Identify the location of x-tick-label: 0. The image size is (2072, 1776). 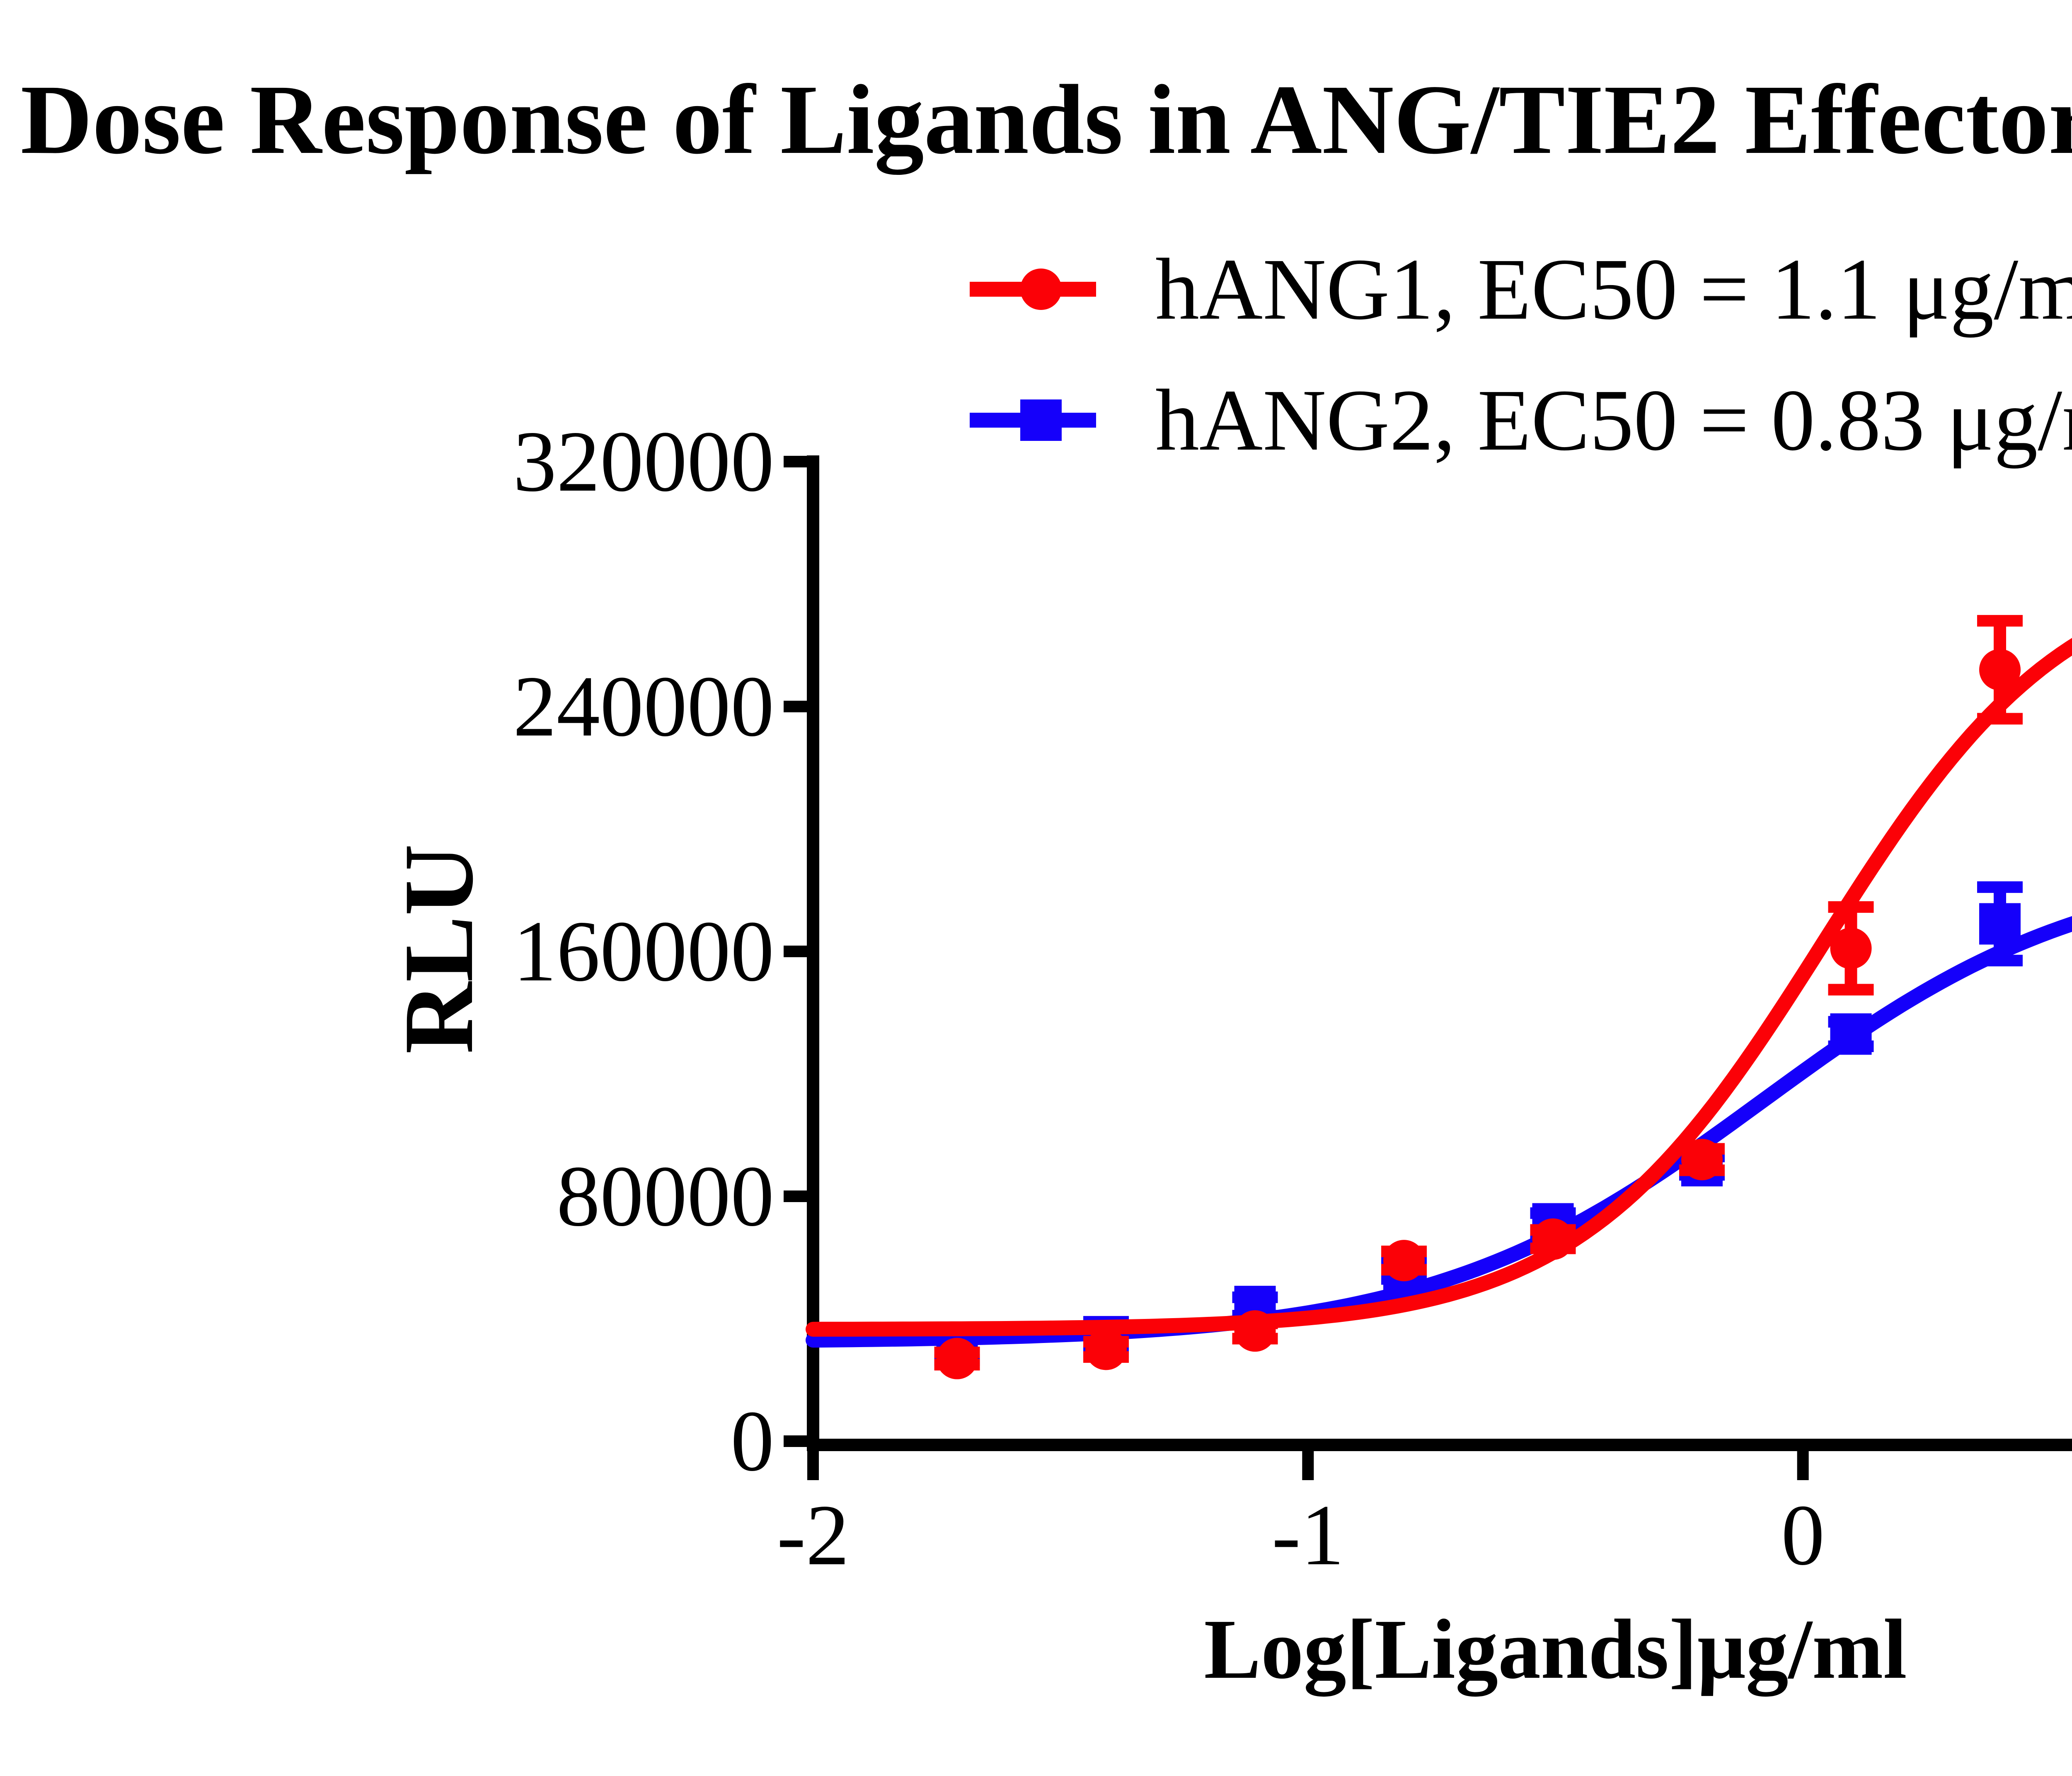
(1803, 1535).